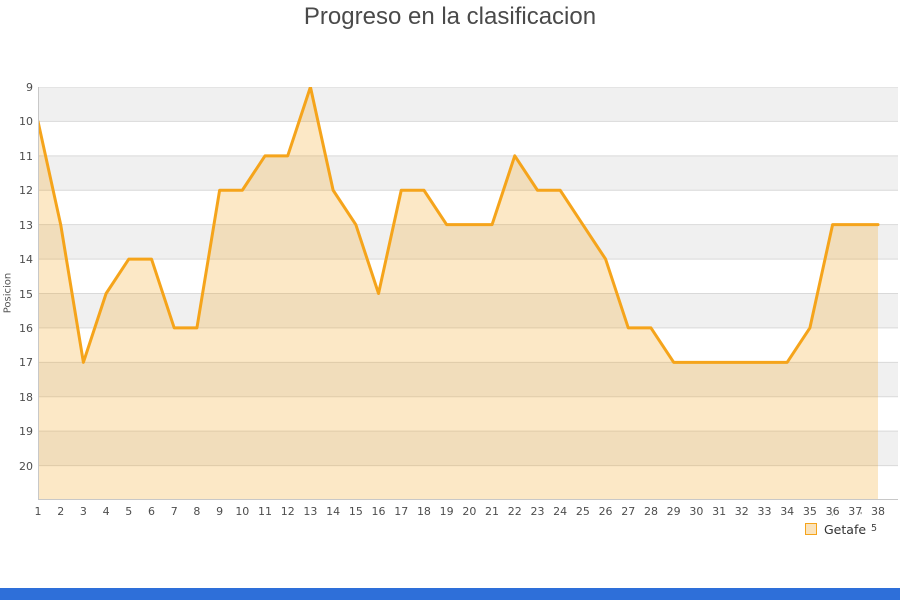  What do you see at coordinates (29, 87) in the screenshot?
I see `y-tick-label: 9` at bounding box center [29, 87].